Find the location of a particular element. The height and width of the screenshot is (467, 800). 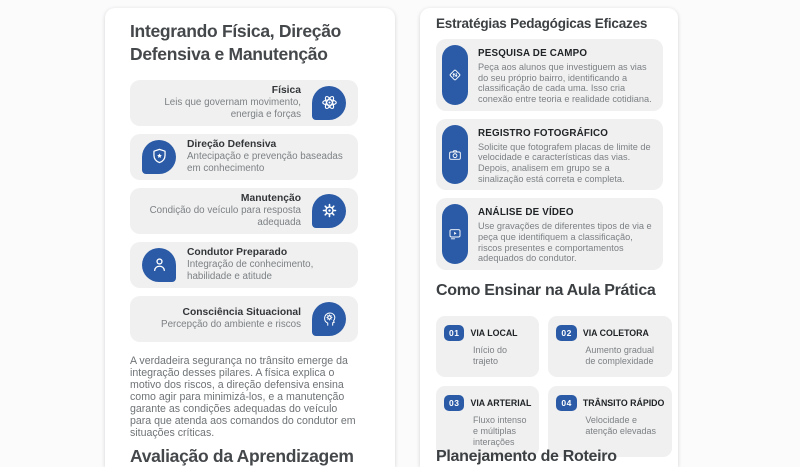

mind-gears-icon is located at coordinates (329, 318).